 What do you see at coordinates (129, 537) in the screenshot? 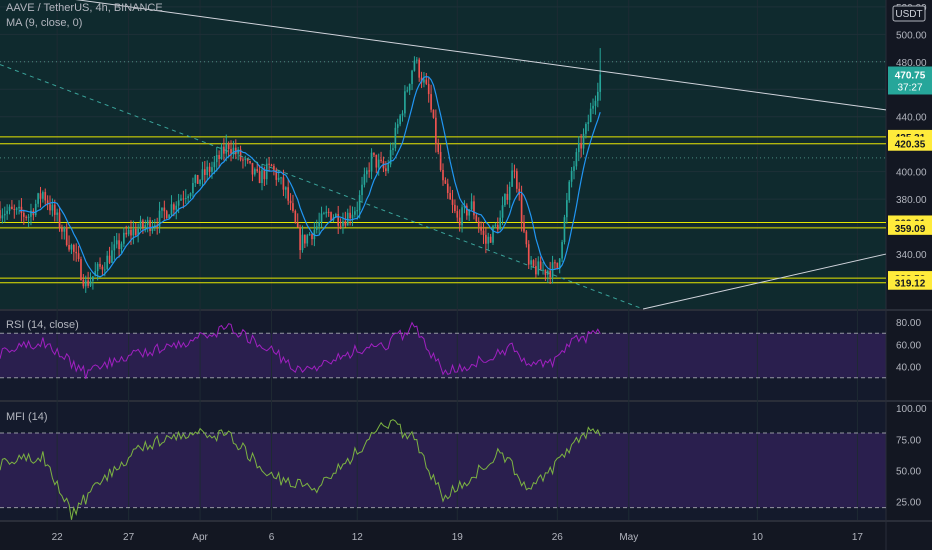
I see `time-axis-label: 27` at bounding box center [129, 537].